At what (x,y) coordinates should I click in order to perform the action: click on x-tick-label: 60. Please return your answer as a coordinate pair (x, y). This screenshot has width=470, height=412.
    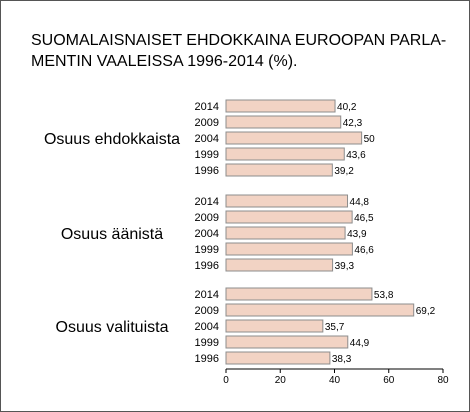
    Looking at the image, I should click on (389, 380).